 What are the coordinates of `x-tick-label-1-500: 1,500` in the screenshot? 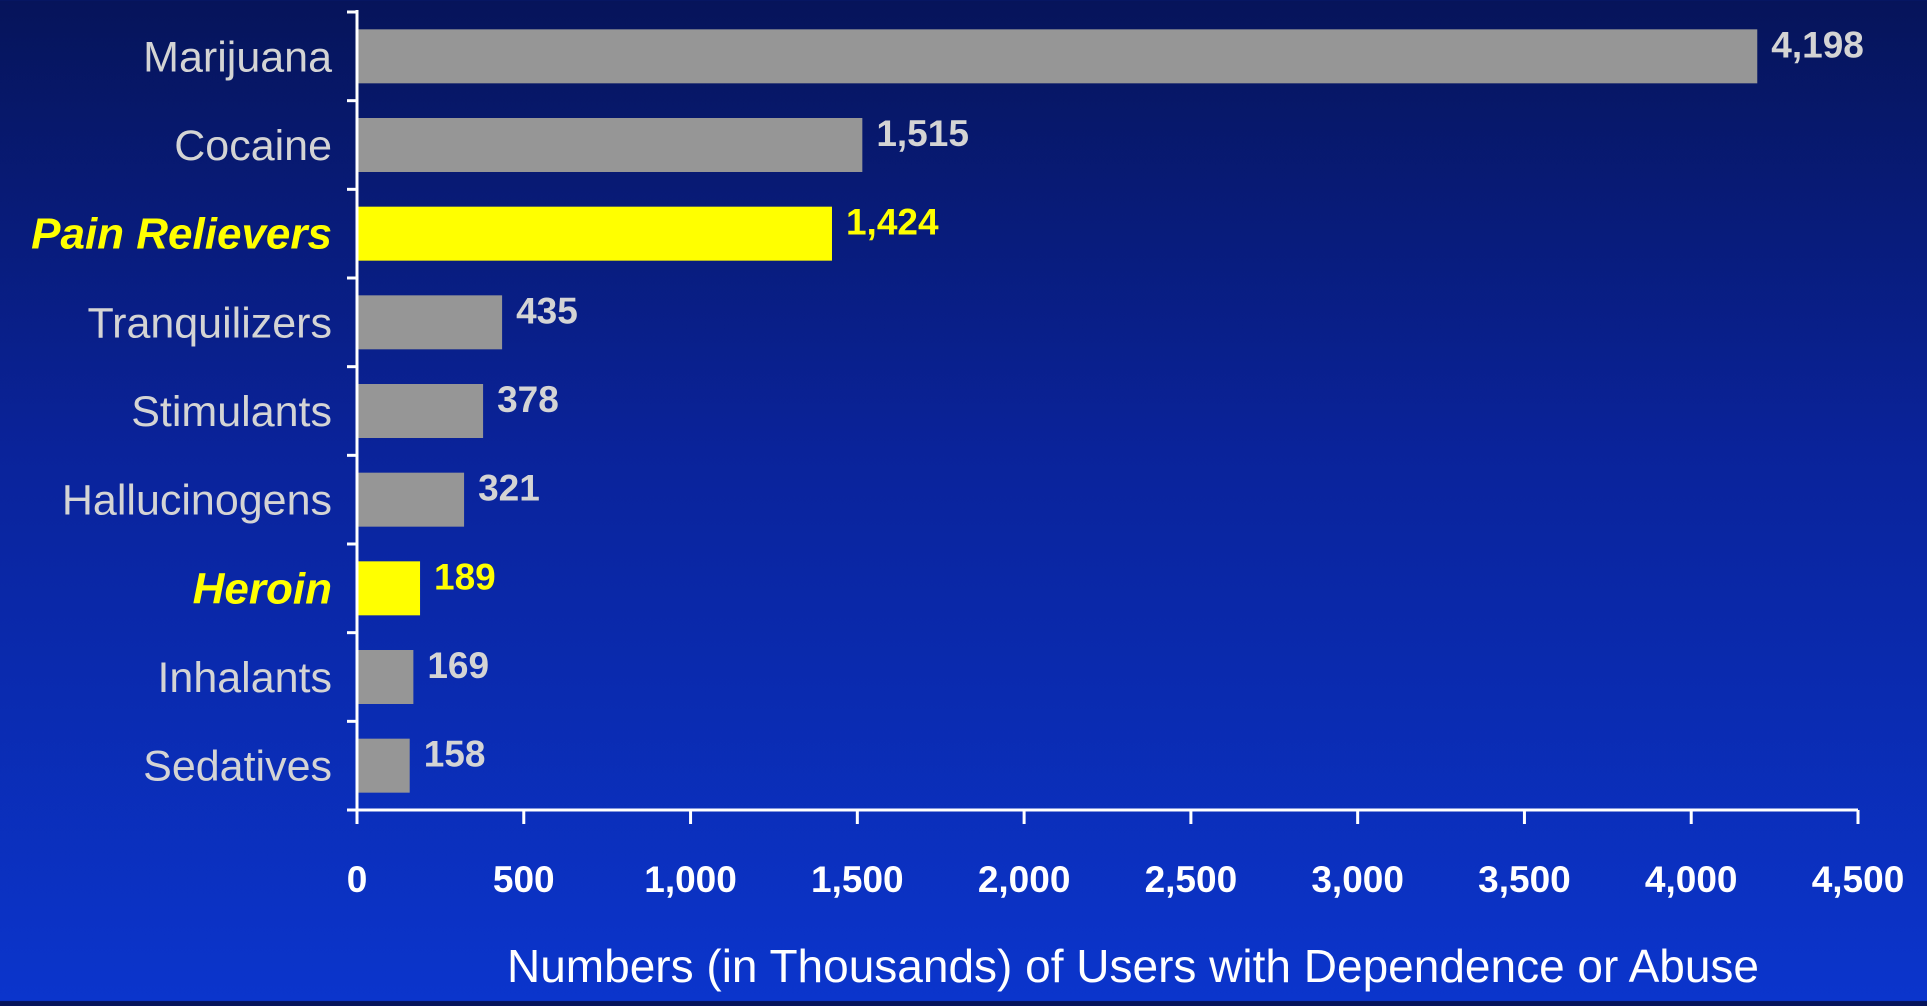 It's located at (857, 879).